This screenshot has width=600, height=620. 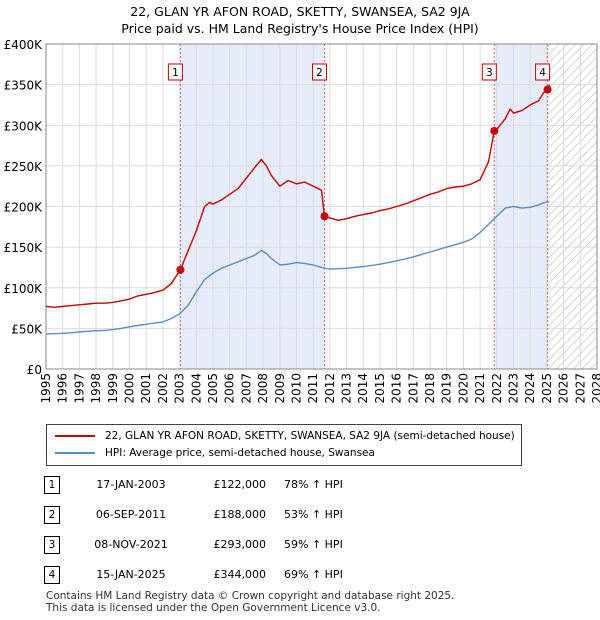 What do you see at coordinates (213, 388) in the screenshot?
I see `x-tick-label: 2005` at bounding box center [213, 388].